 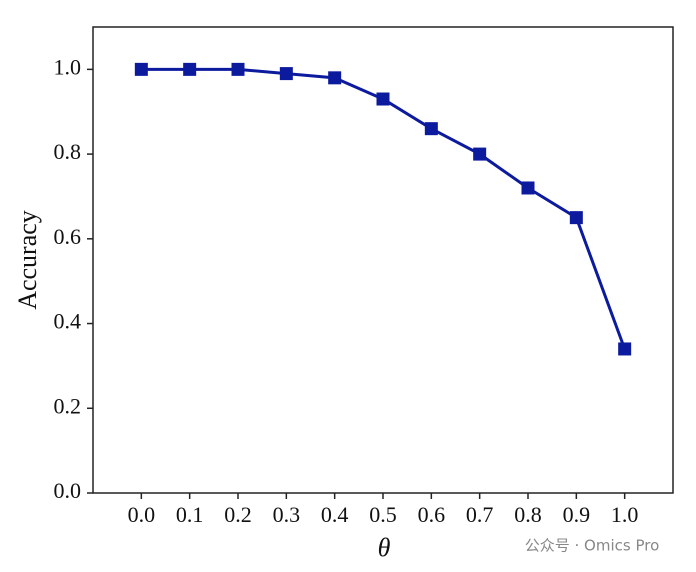 I want to click on x-tick-label: 0.6, so click(x=432, y=514).